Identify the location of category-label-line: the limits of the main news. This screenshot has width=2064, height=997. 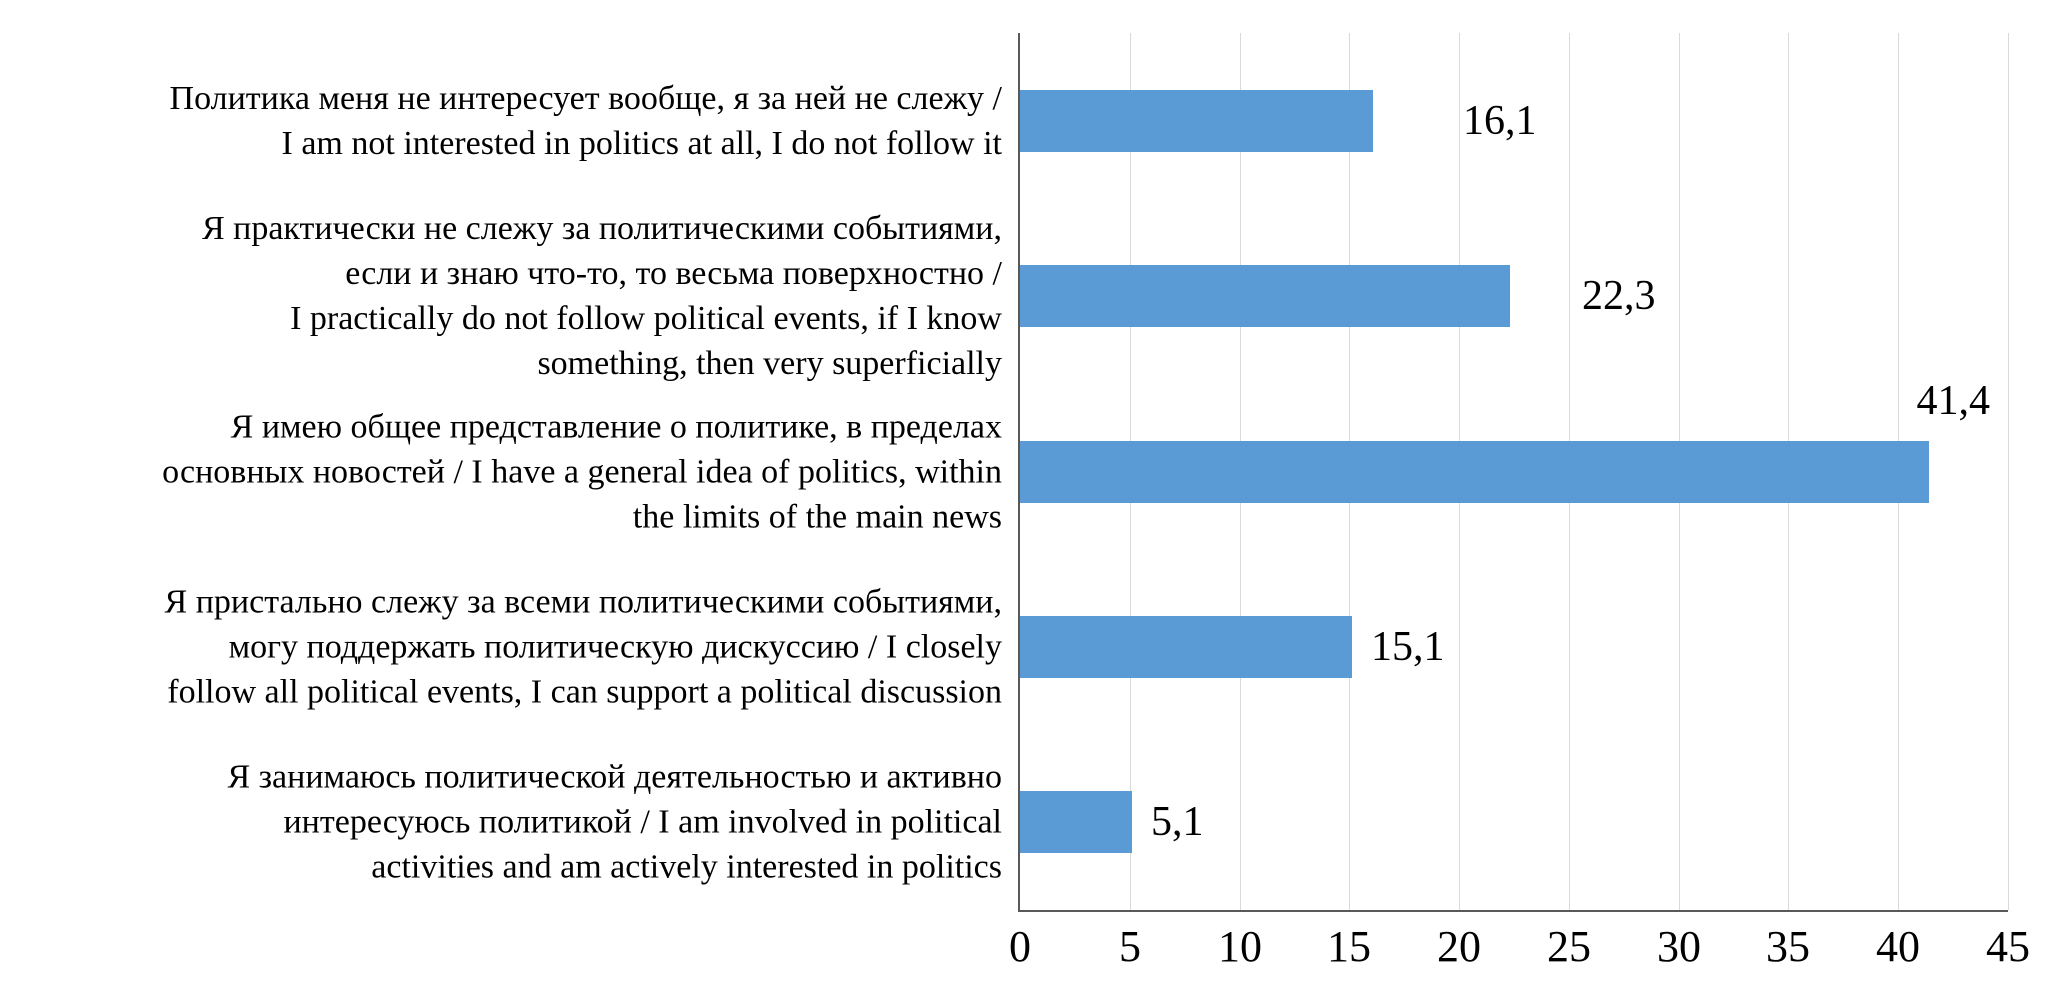
(817, 517).